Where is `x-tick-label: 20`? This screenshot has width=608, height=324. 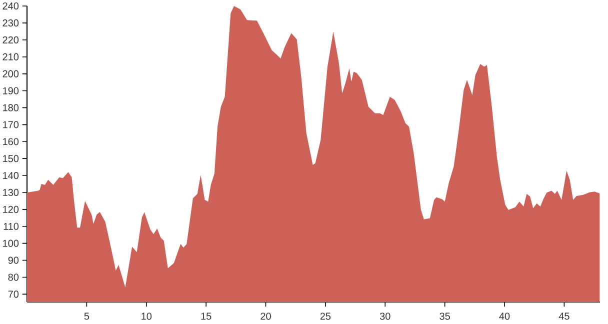 x-tick-label: 20 is located at coordinates (265, 316).